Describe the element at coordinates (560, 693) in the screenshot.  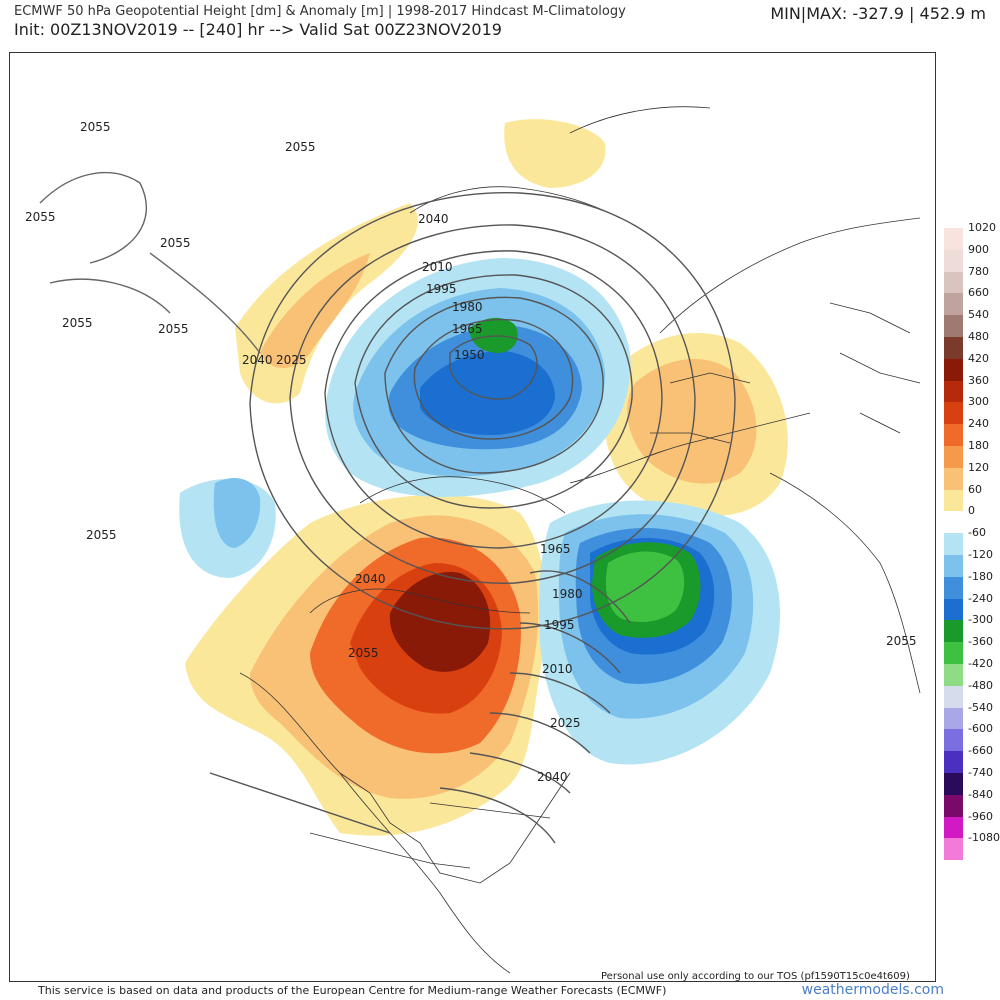
I see `contour-1995b` at that location.